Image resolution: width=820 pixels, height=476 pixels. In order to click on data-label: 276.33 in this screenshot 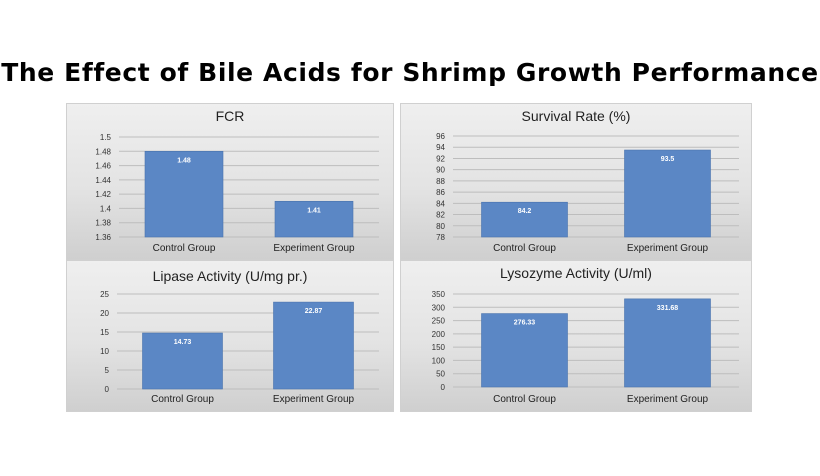, I will do `click(525, 323)`.